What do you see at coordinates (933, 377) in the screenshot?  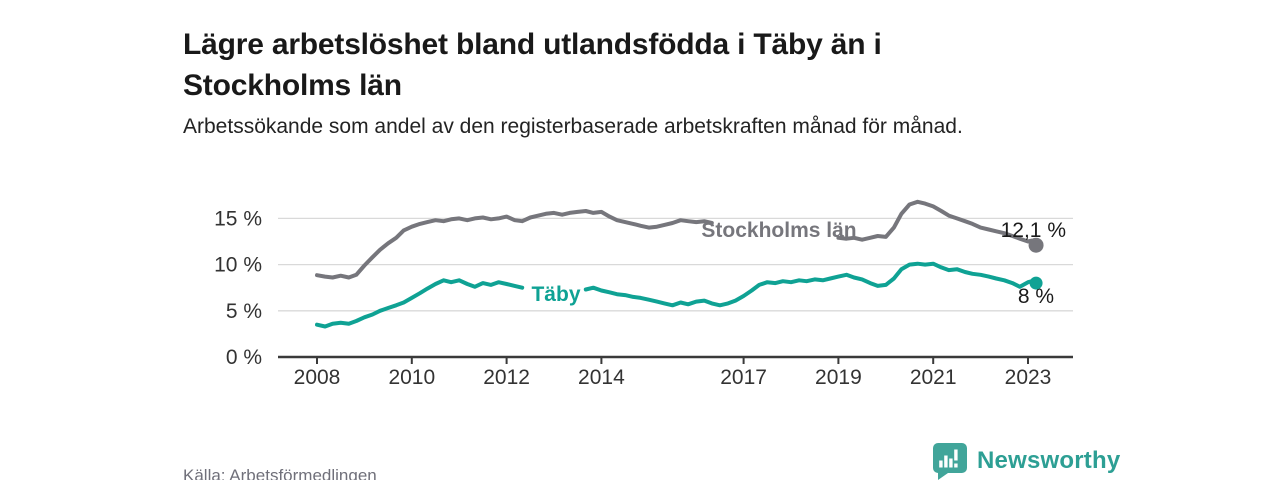 I see `x-tick-label: 2021` at bounding box center [933, 377].